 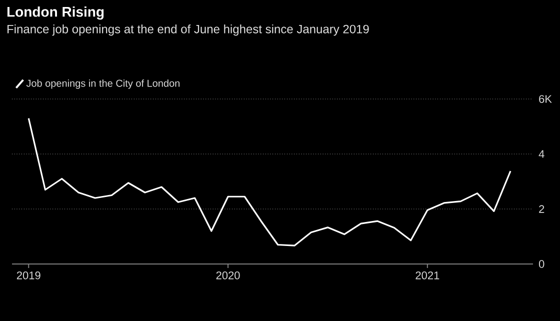 What do you see at coordinates (541, 154) in the screenshot?
I see `y-tick-label: 4` at bounding box center [541, 154].